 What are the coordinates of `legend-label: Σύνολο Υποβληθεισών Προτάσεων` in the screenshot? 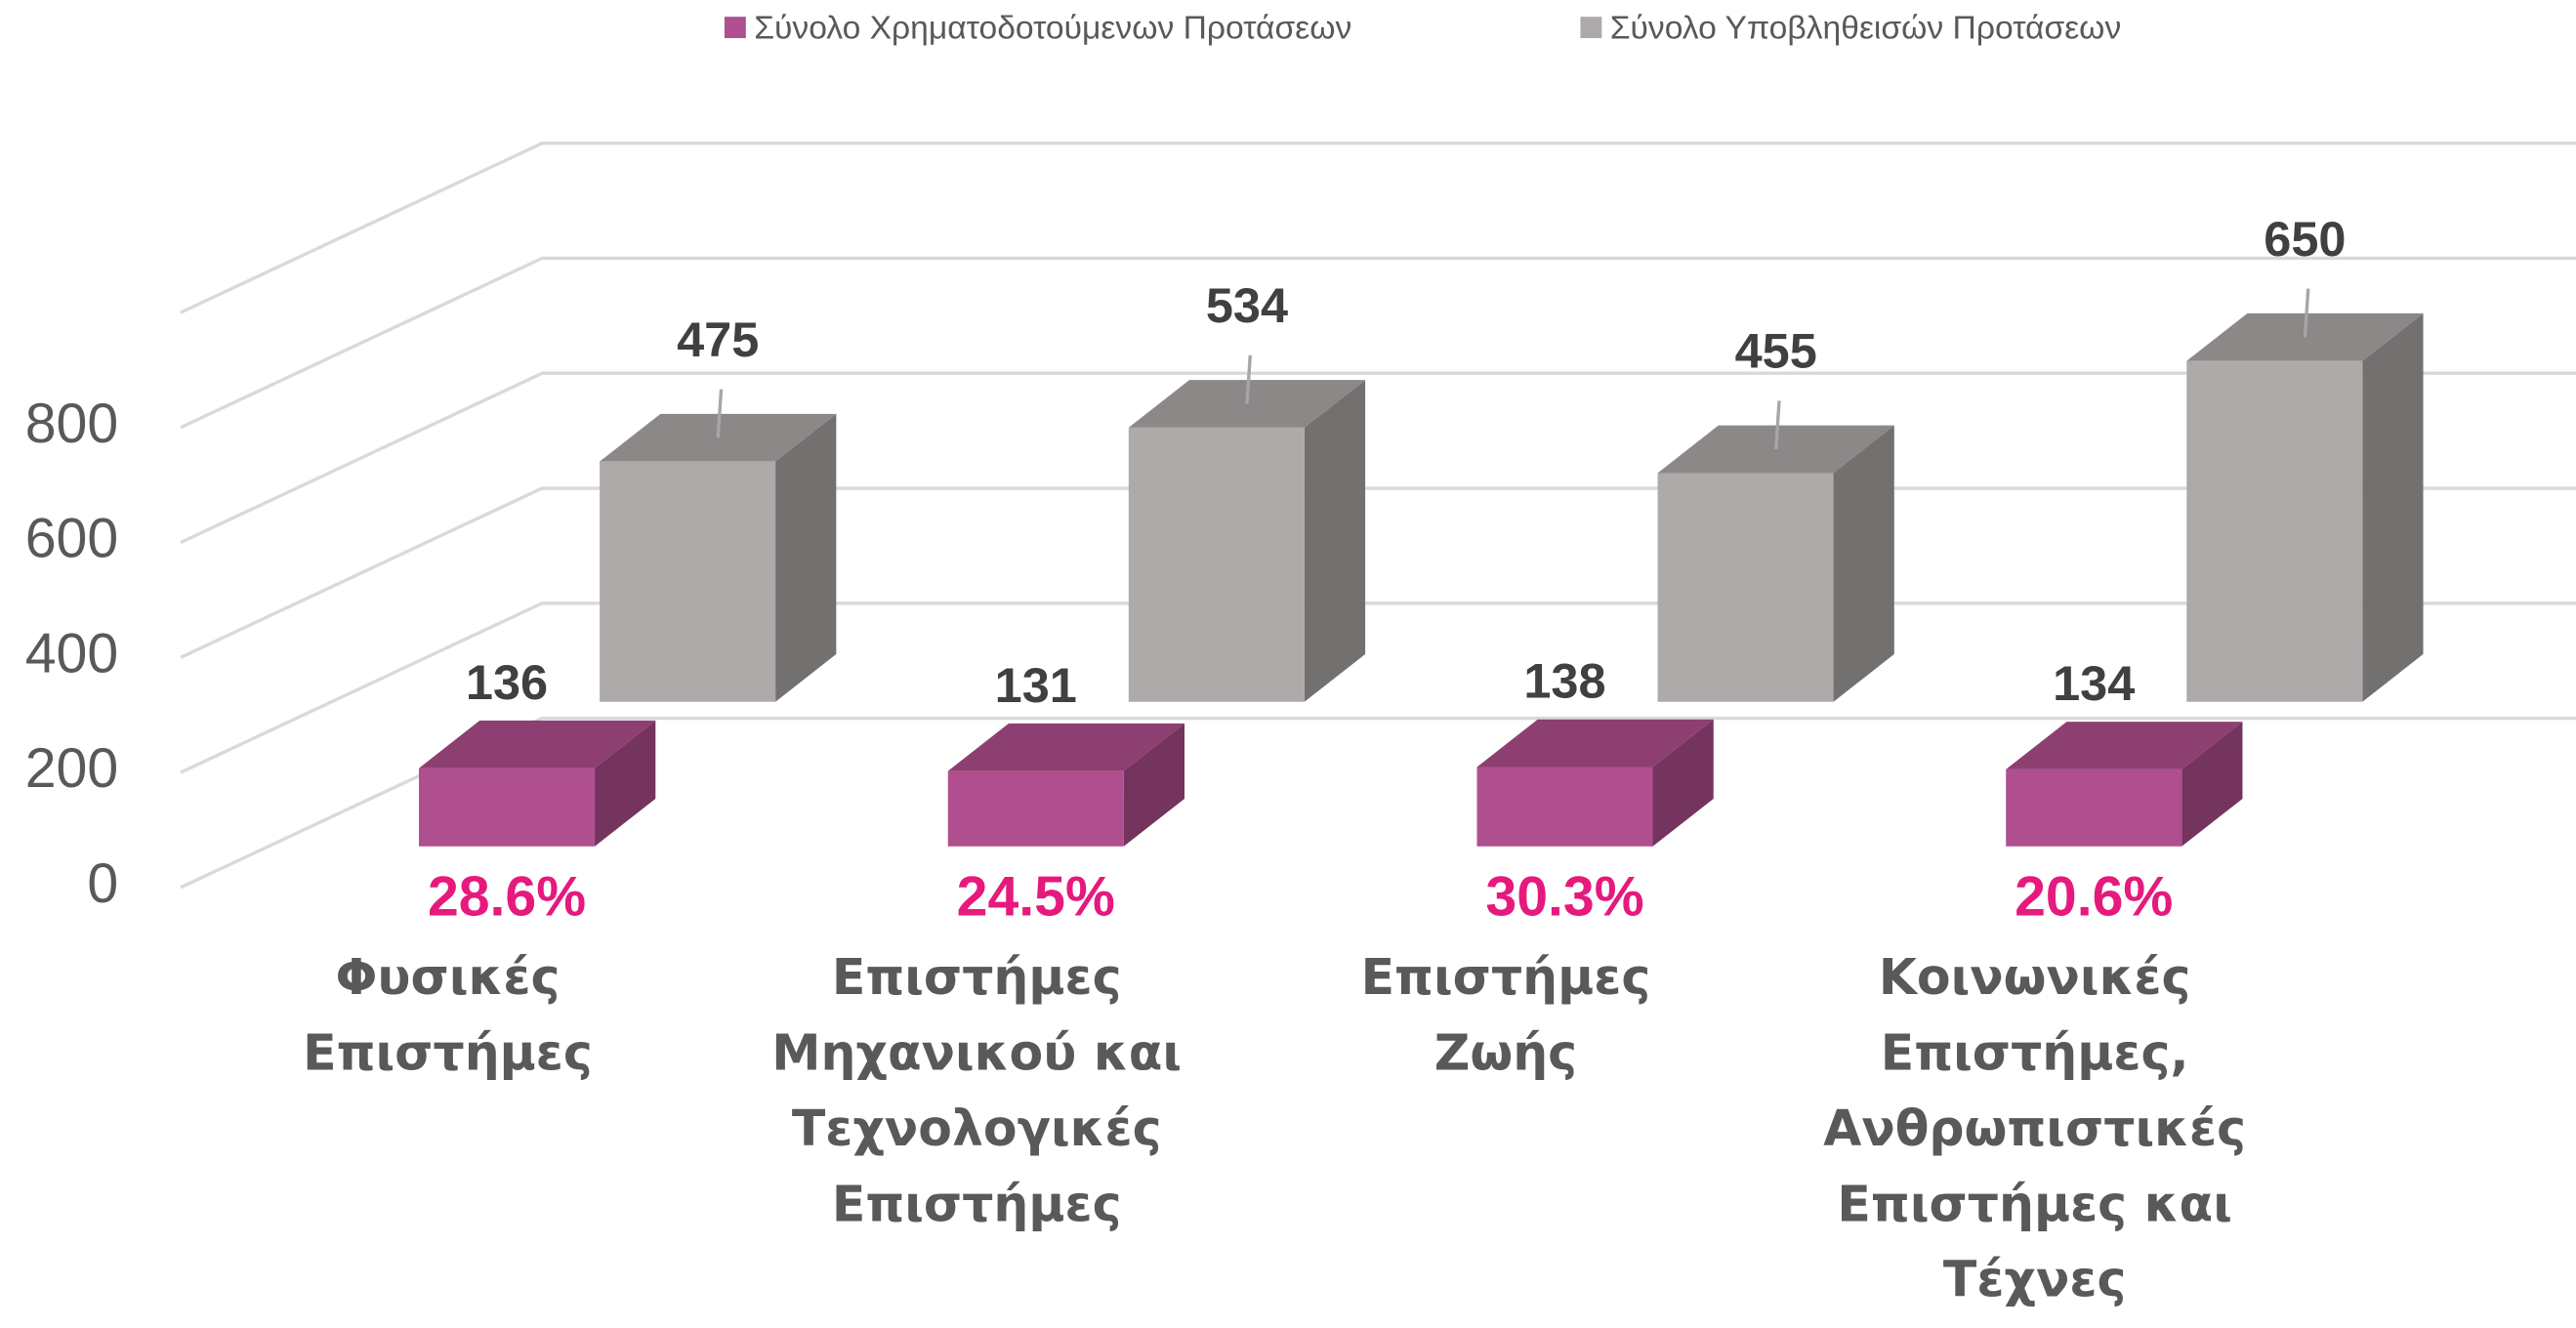 It's located at (1866, 29).